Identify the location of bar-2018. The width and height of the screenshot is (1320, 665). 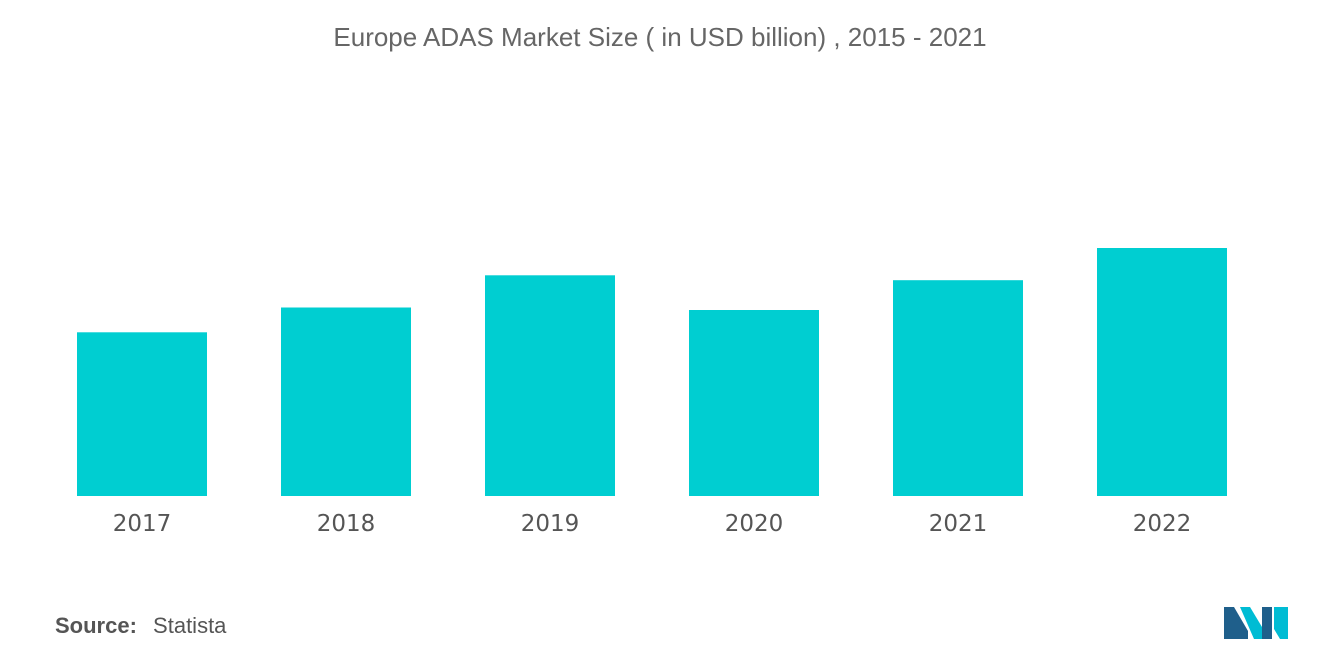
(346, 401).